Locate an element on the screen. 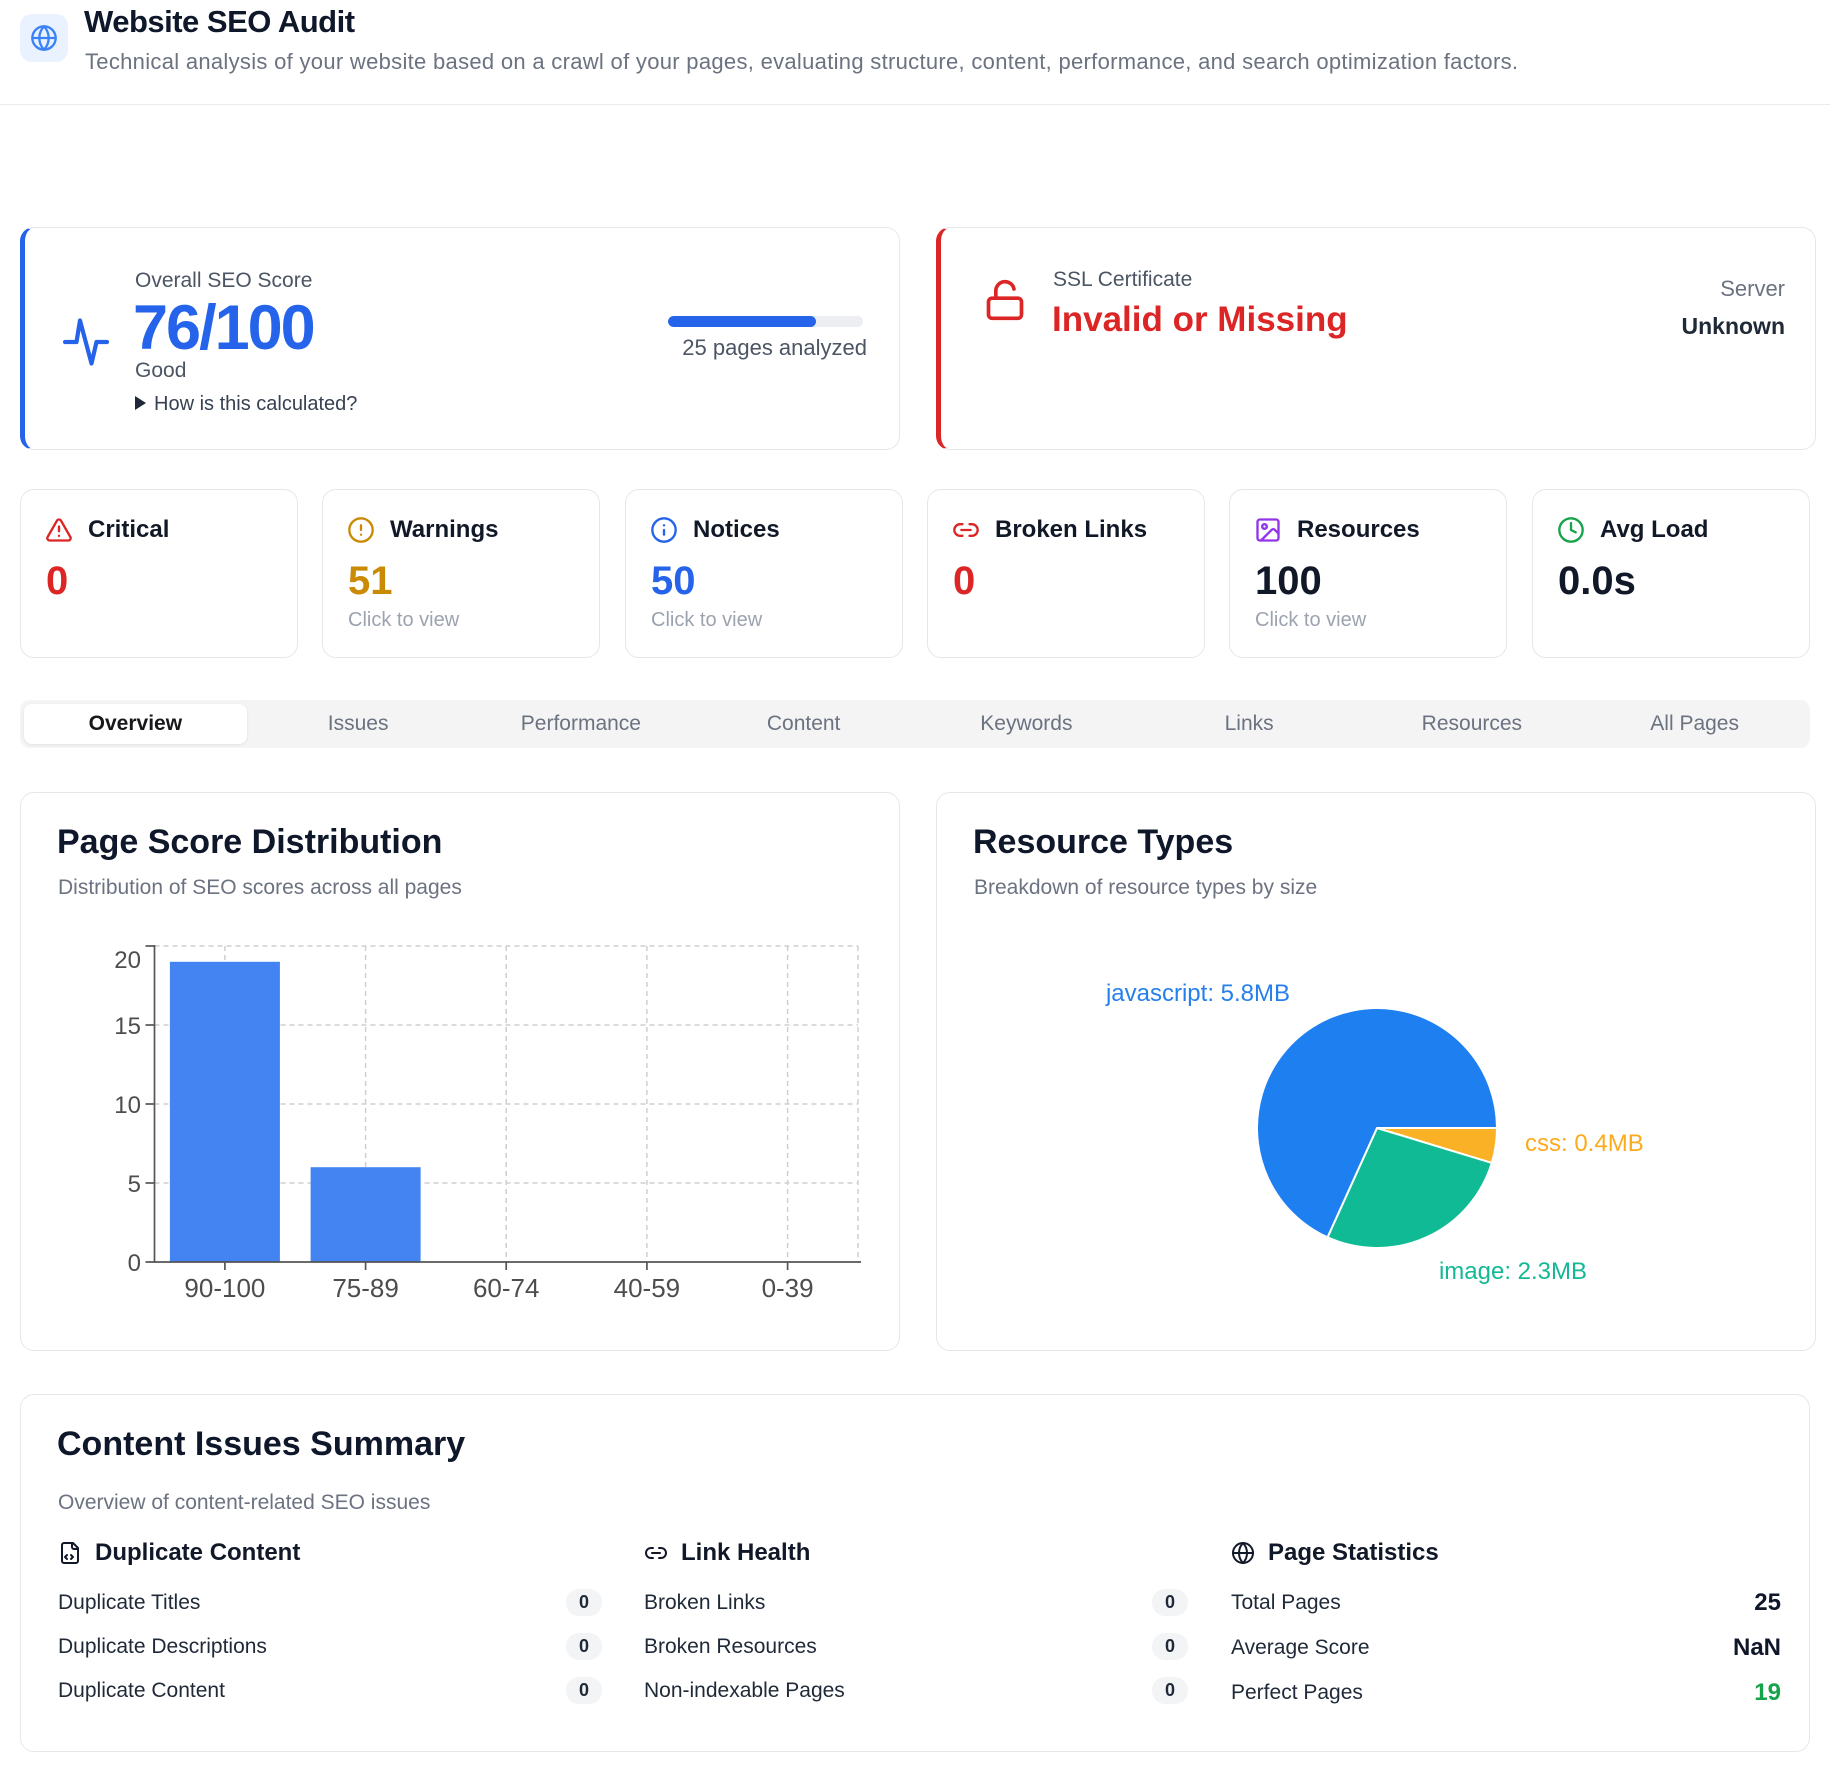  svg-text: image: 2.3MB is located at coordinates (1513, 1271).